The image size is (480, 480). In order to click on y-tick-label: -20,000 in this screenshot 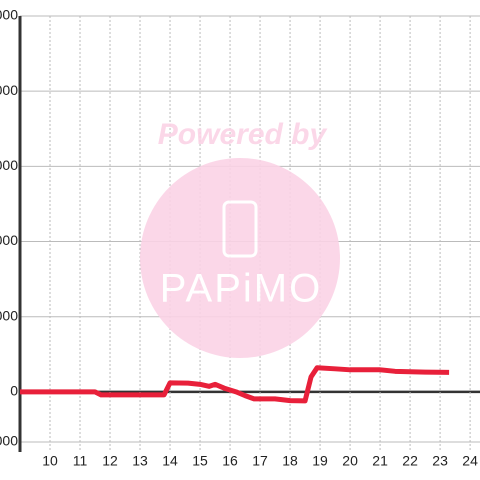, I will do `click(9, 441)`.